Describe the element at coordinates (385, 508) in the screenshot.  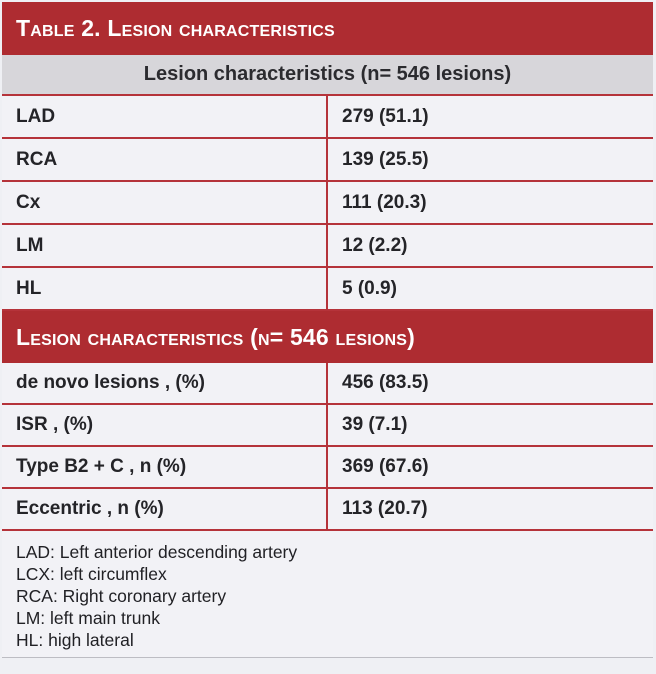
I see `row-value: 113 (20.7)` at that location.